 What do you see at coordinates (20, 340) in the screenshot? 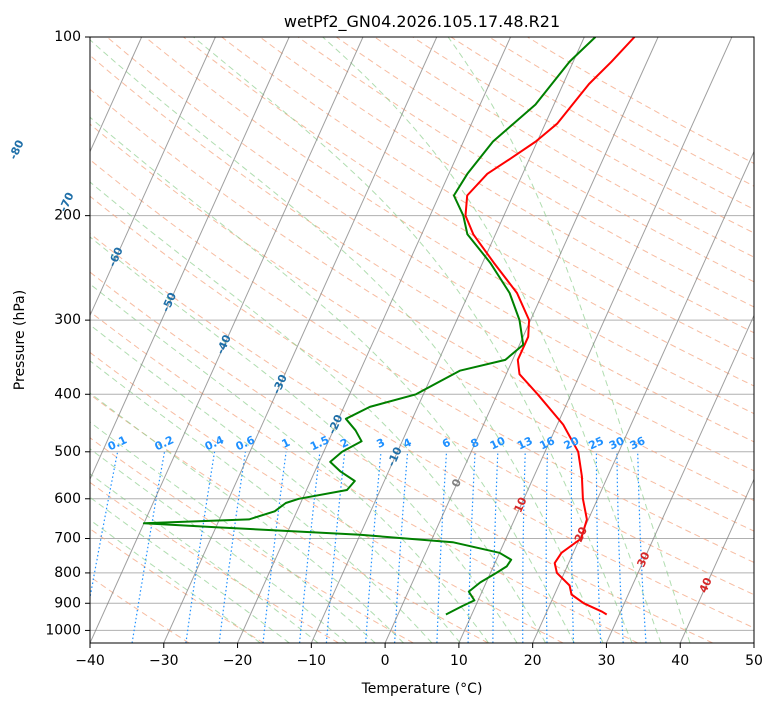
I see `y-axis-label: Pressure (hPa)` at bounding box center [20, 340].